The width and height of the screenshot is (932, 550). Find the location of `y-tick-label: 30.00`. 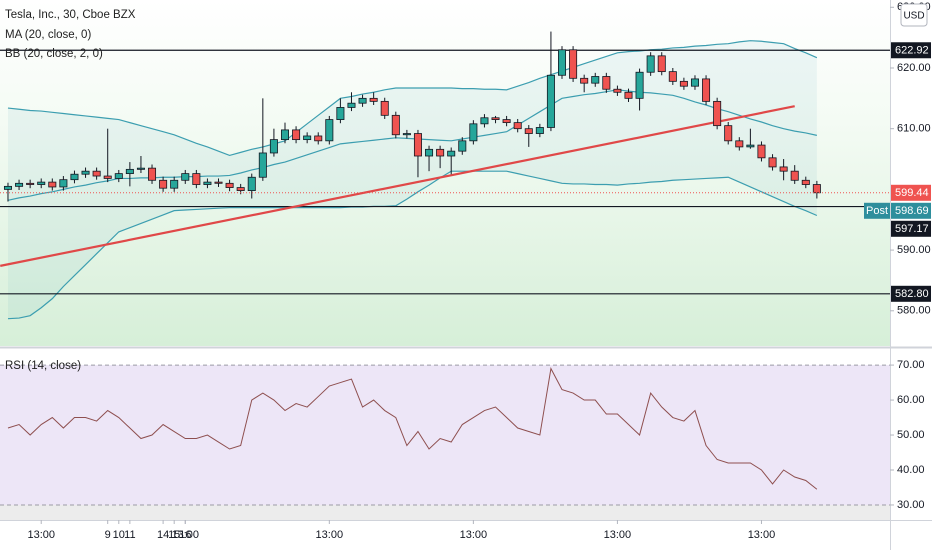

y-tick-label: 30.00 is located at coordinates (911, 505).